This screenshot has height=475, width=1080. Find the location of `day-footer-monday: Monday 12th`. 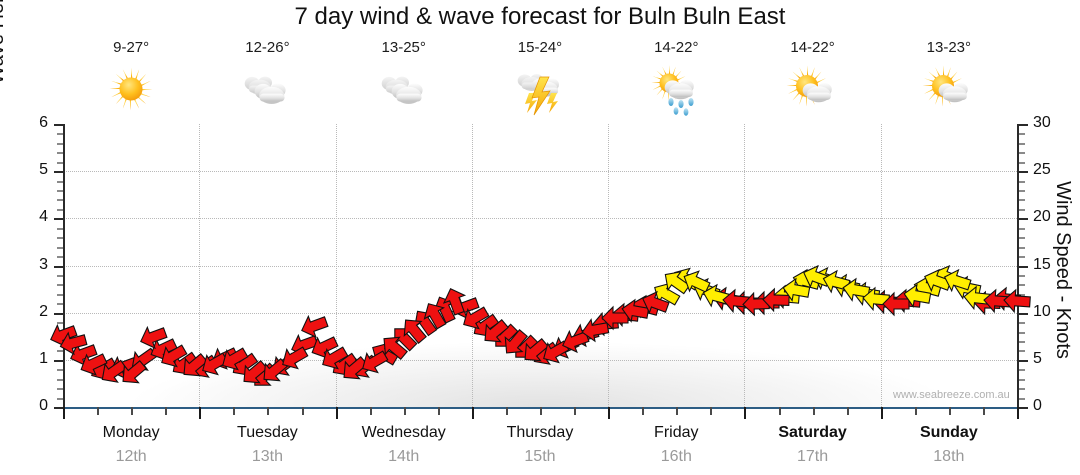

day-footer-monday: Monday 12th is located at coordinates (131, 445).